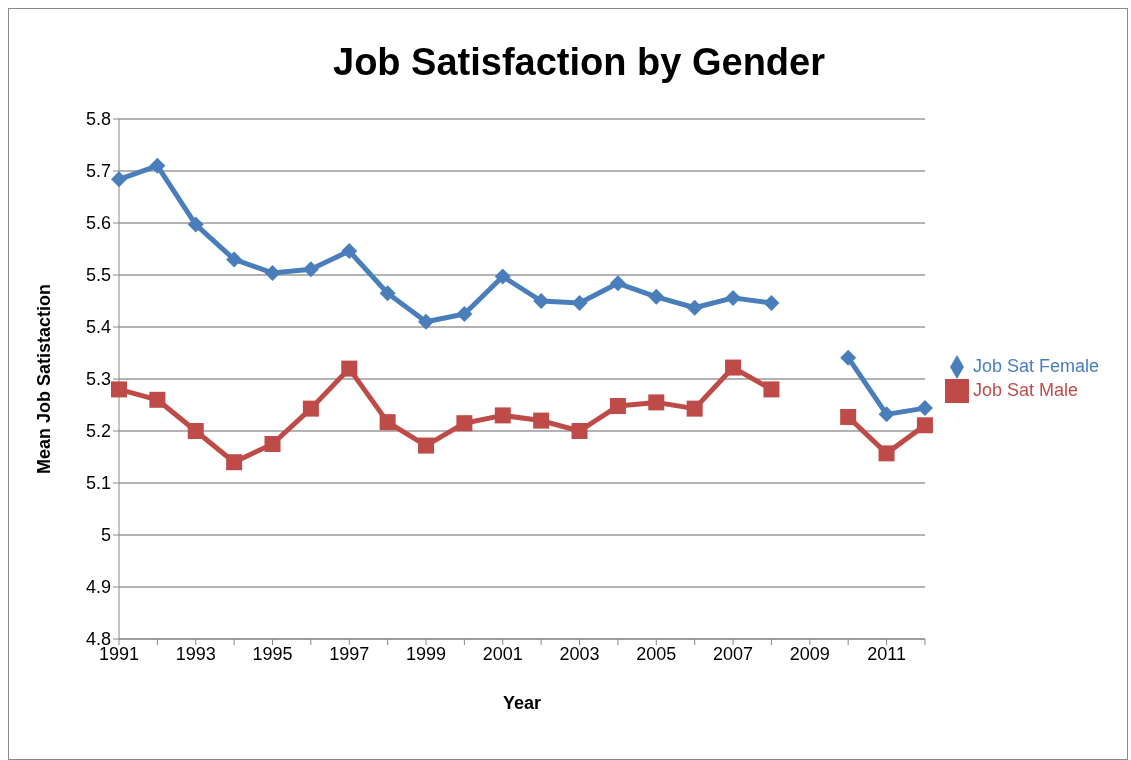  Describe the element at coordinates (98, 119) in the screenshot. I see `y-tick-label: 5.8` at that location.